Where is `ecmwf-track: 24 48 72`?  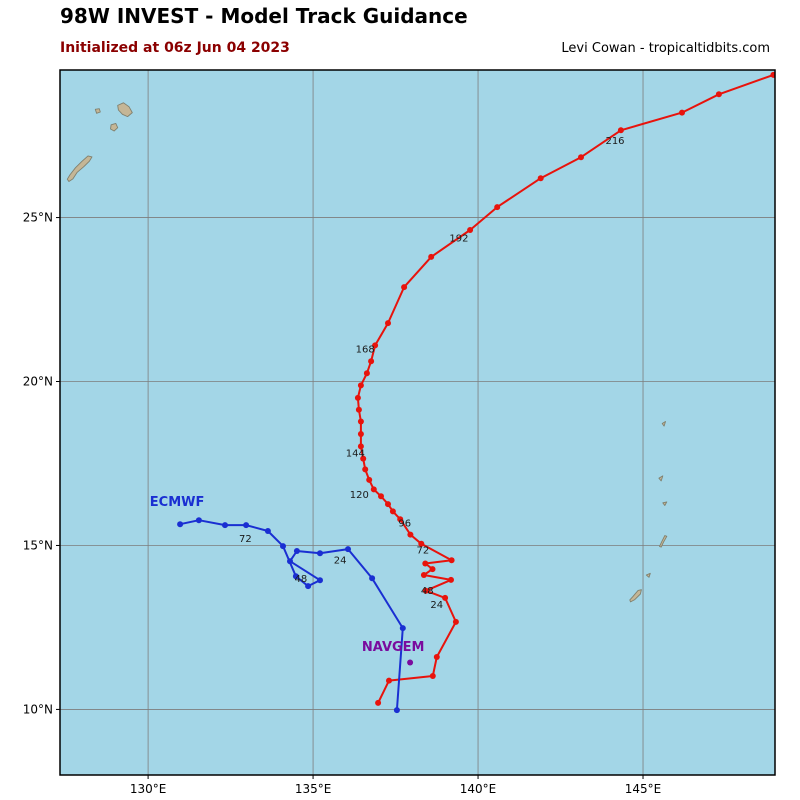
ecmwf-track: 24 48 72 is located at coordinates (291, 615).